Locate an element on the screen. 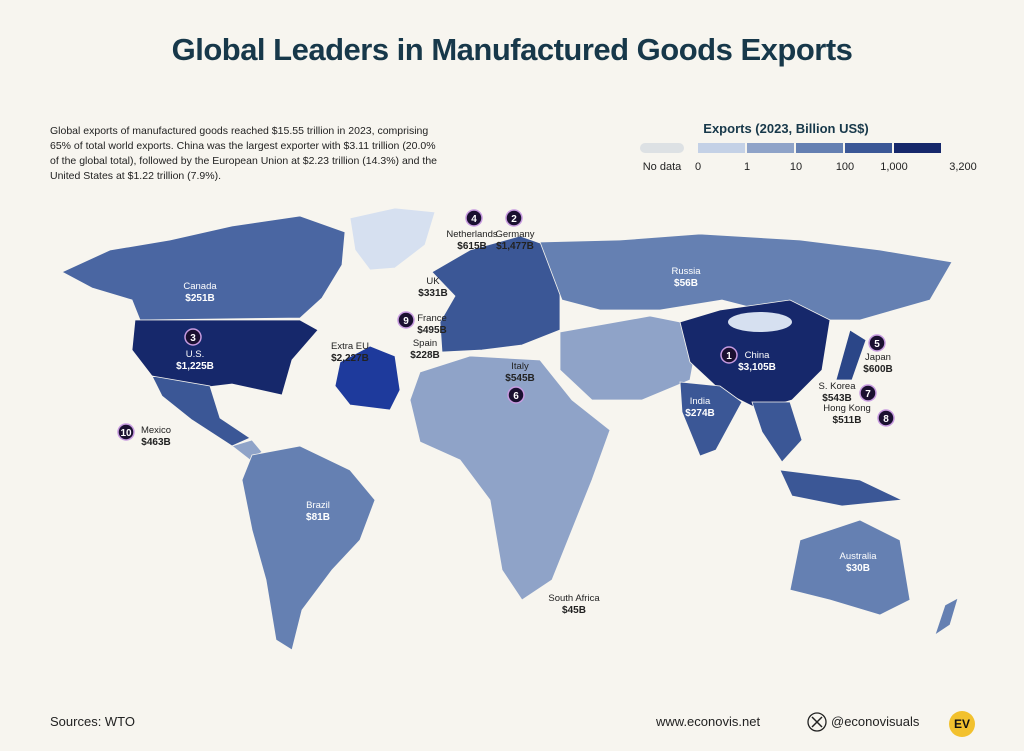 Image resolution: width=1024 pixels, height=751 pixels. legend-no-data-label: No data is located at coordinates (662, 167).